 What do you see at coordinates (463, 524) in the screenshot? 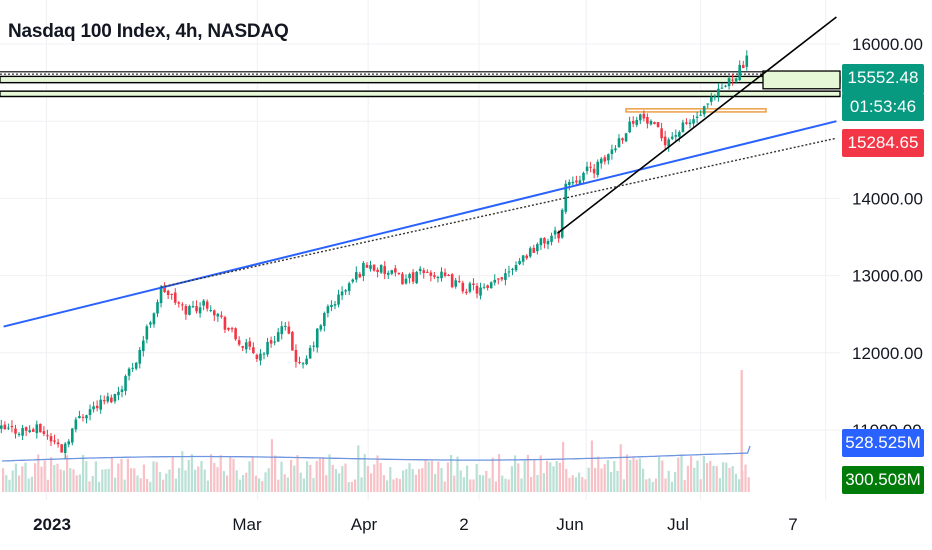
I see `x-tick-label: 2` at bounding box center [463, 524].